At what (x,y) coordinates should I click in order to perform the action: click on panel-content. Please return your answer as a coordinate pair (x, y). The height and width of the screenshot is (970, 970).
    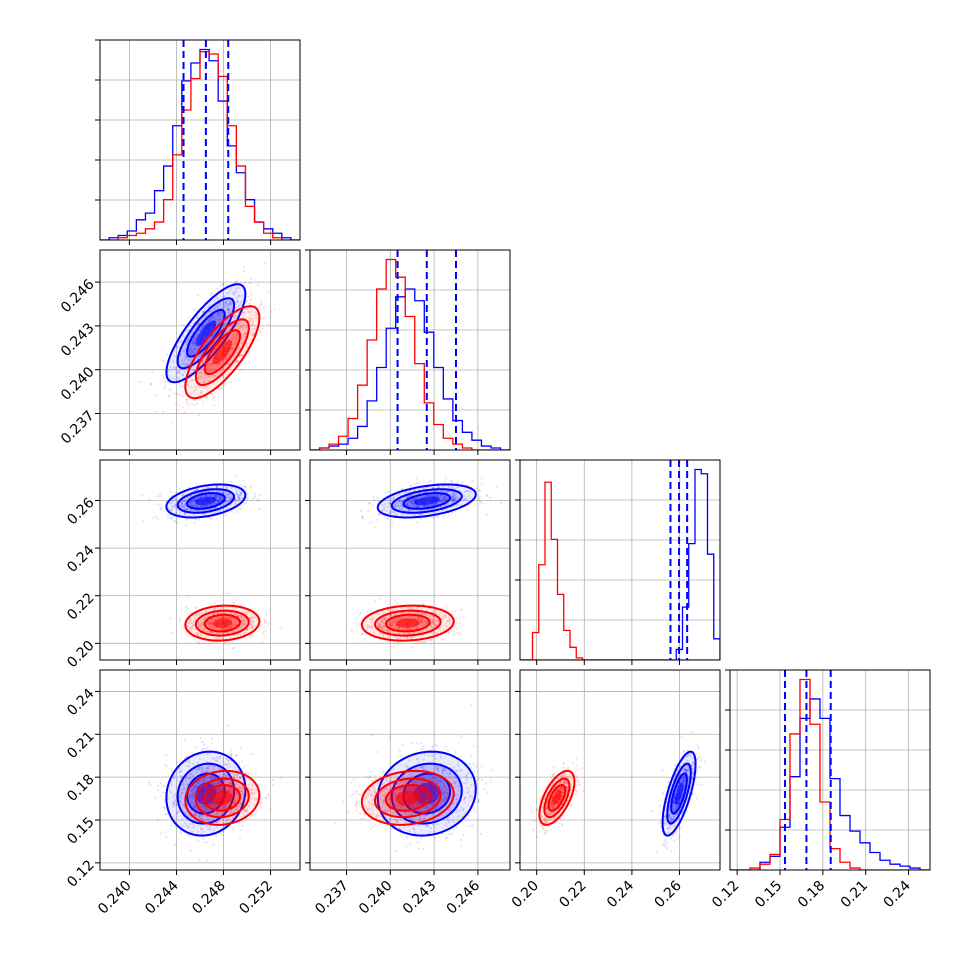
    Looking at the image, I should click on (207, 343).